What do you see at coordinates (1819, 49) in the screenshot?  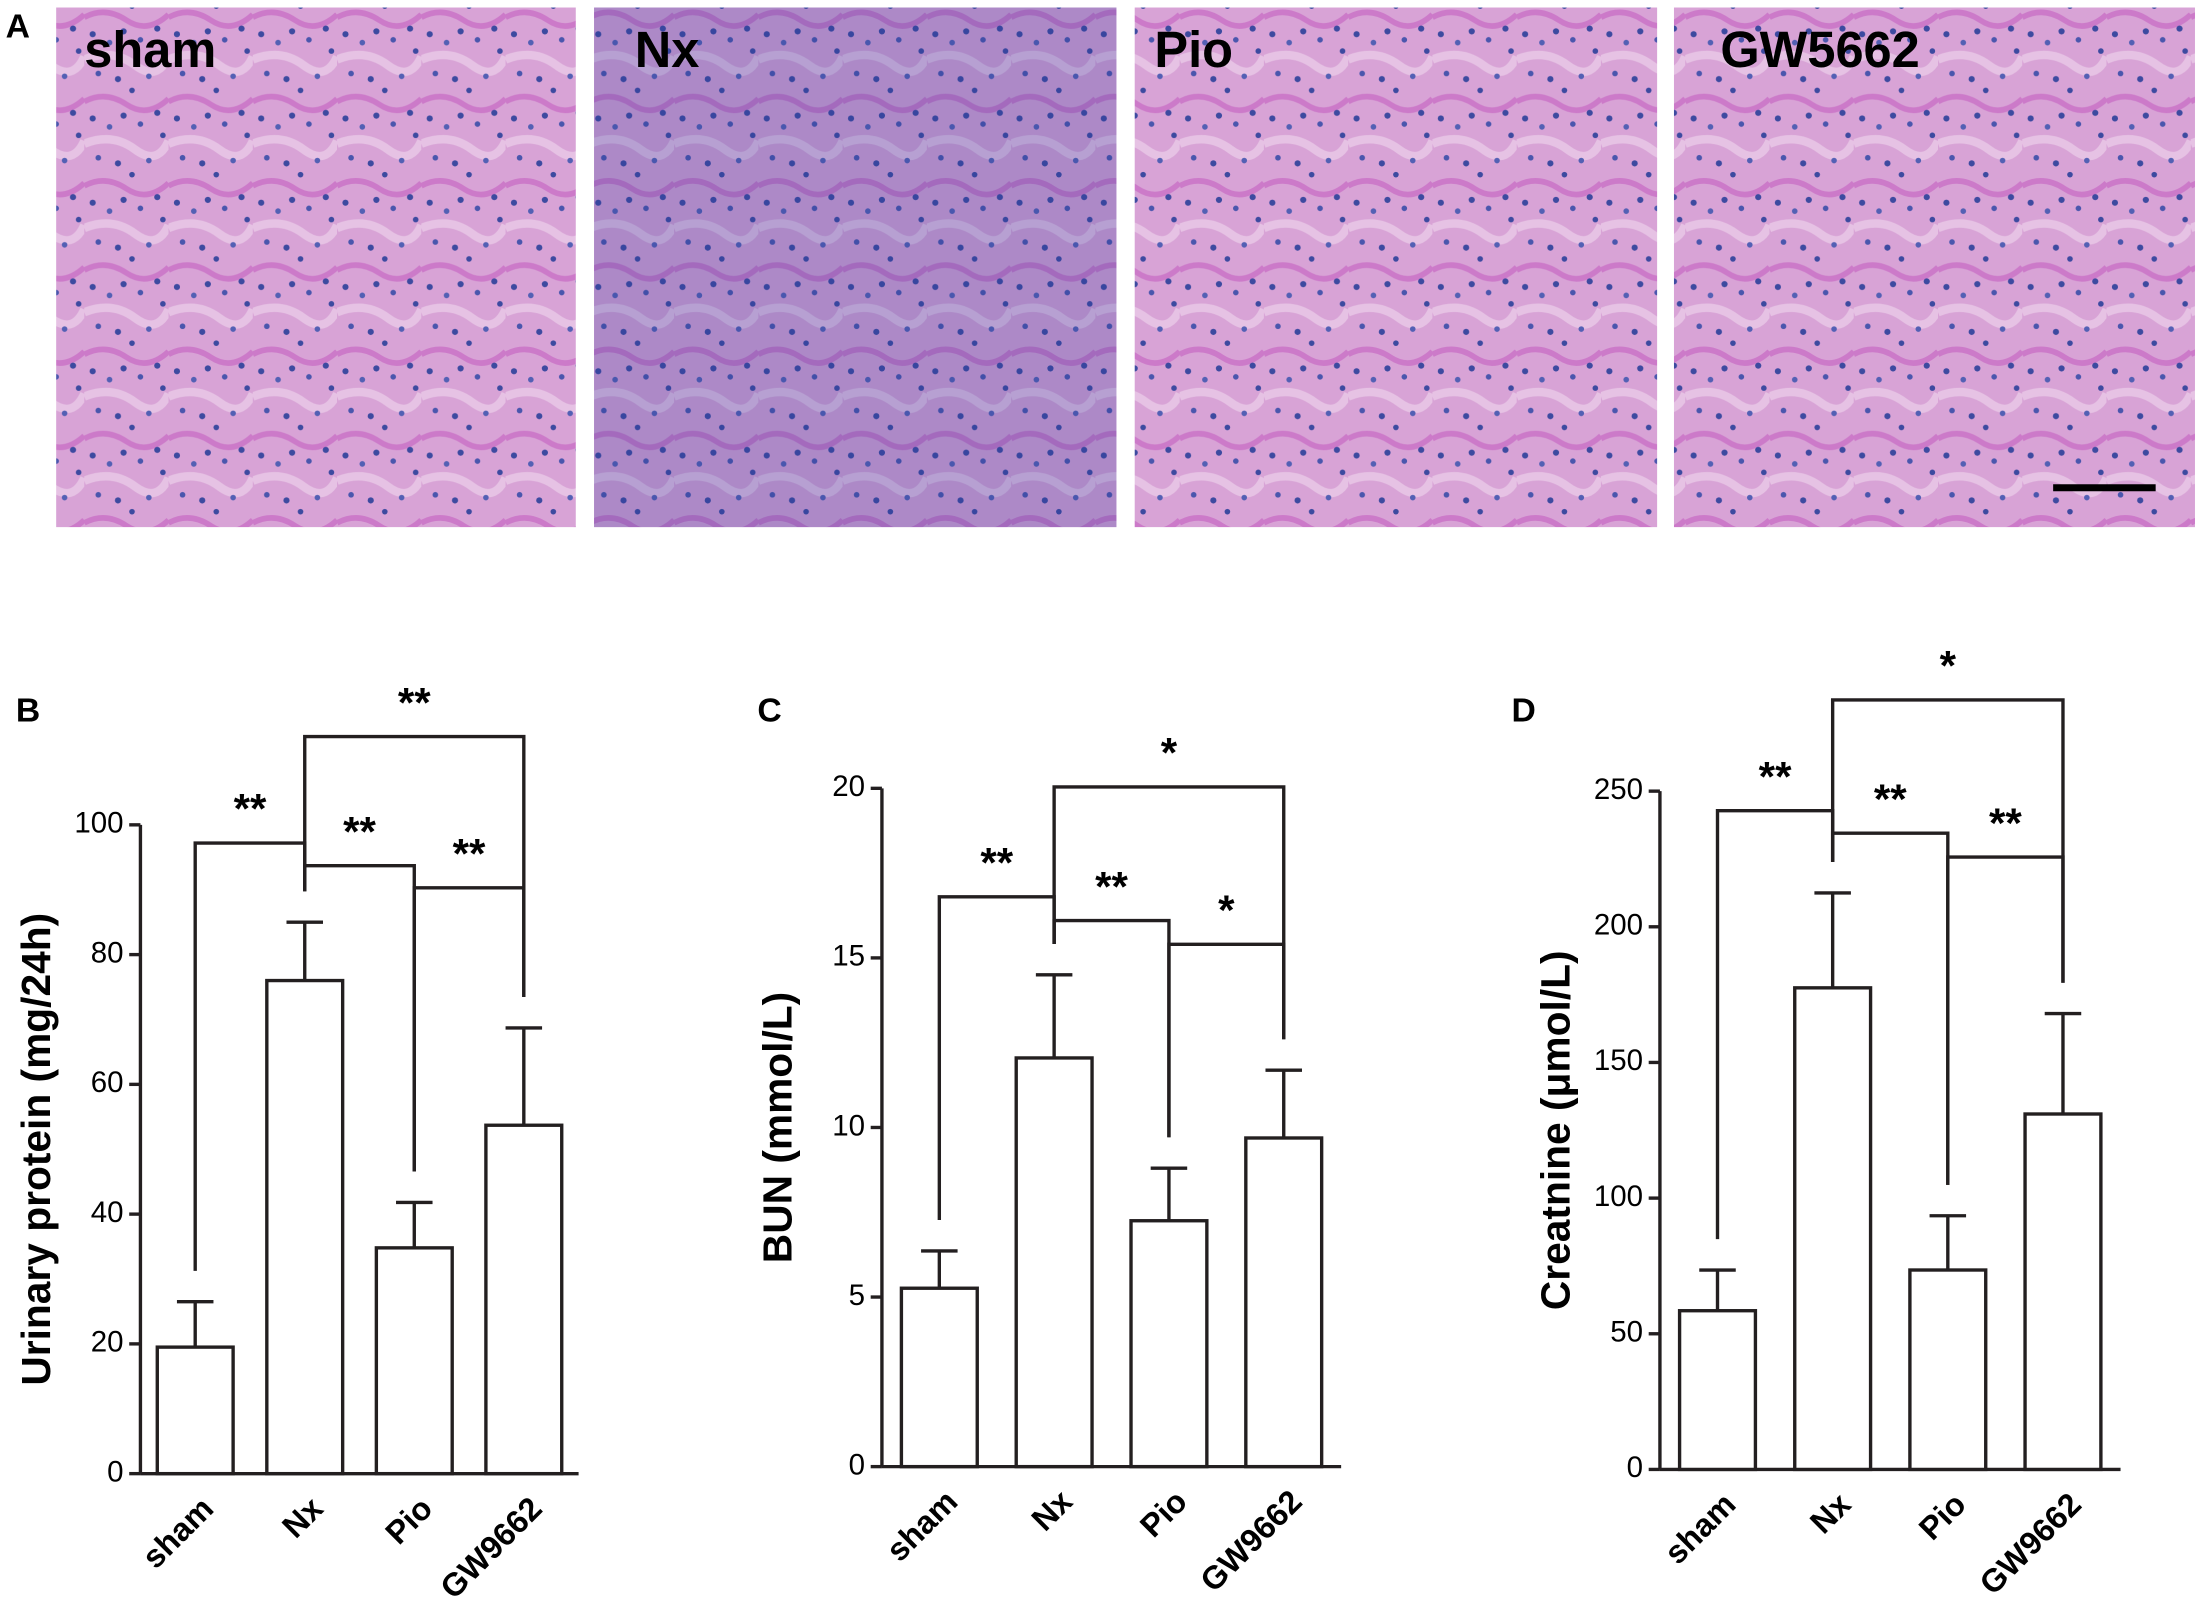 I see `image-label: GW5662` at bounding box center [1819, 49].